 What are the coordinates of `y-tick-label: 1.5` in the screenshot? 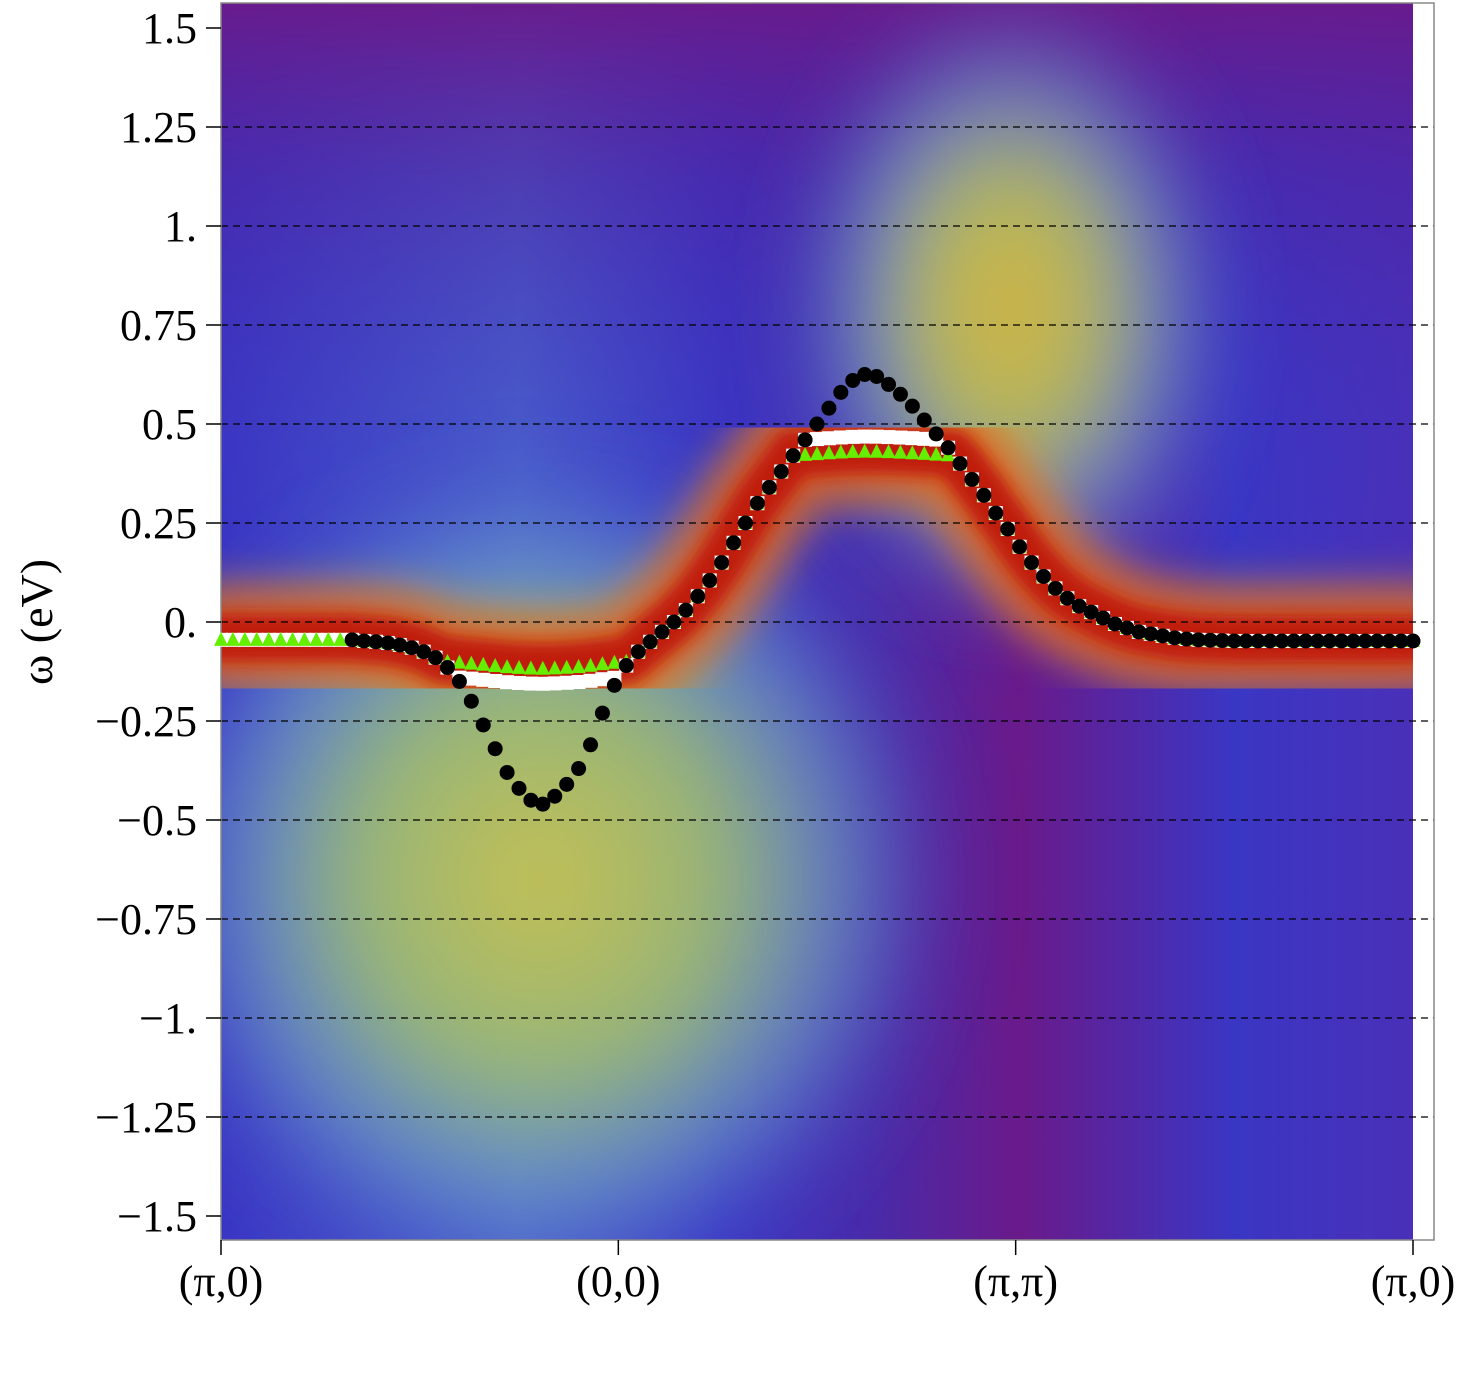 It's located at (169, 28).